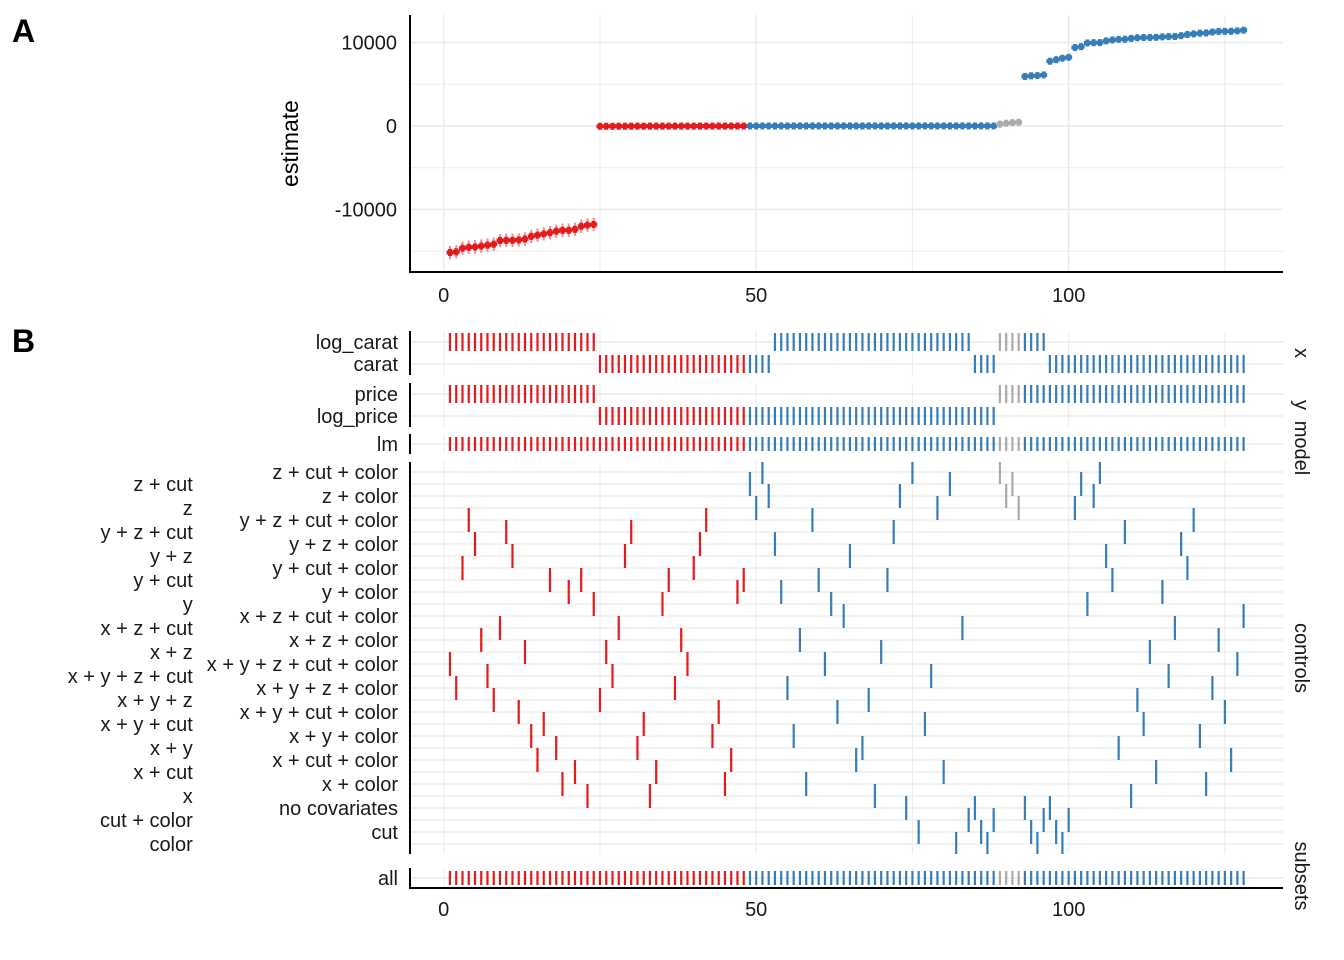 The height and width of the screenshot is (960, 1344). I want to click on panel-a-letter: A, so click(23, 31).